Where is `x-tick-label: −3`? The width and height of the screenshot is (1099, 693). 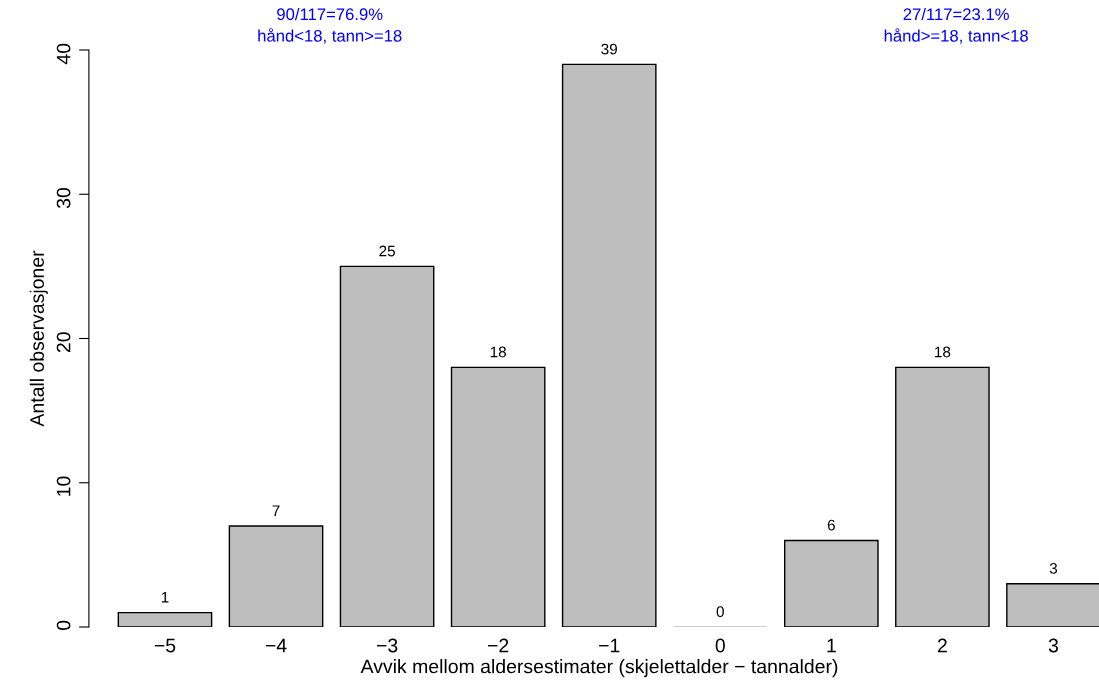 x-tick-label: −3 is located at coordinates (387, 645).